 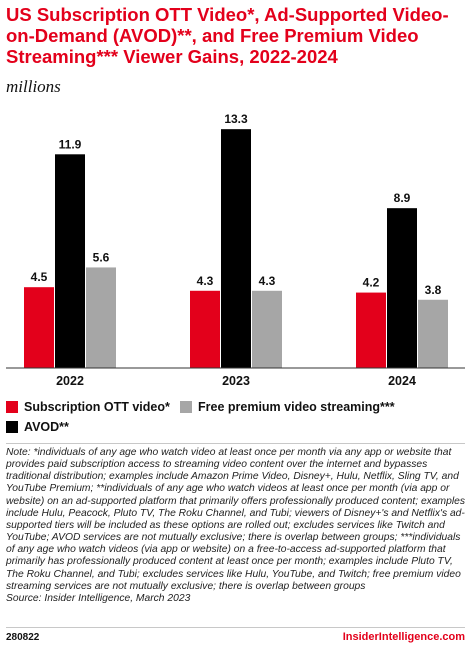 I want to click on data-label-2022-series-1: 11.9, so click(x=70, y=144).